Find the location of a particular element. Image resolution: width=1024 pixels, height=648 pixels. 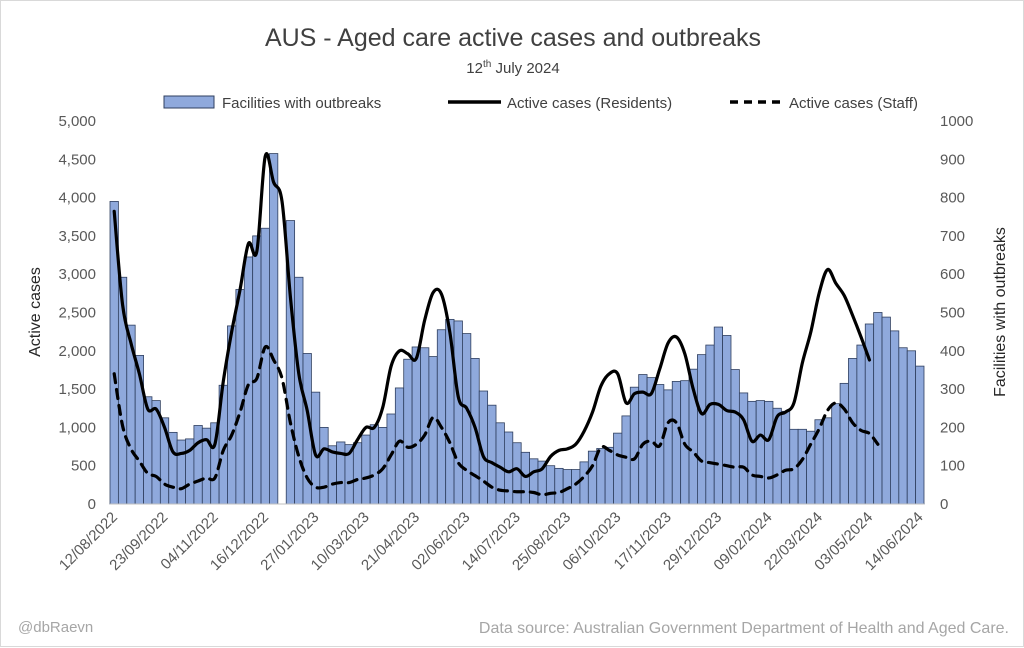

credit-handle: @dbRaevn is located at coordinates (55, 627).